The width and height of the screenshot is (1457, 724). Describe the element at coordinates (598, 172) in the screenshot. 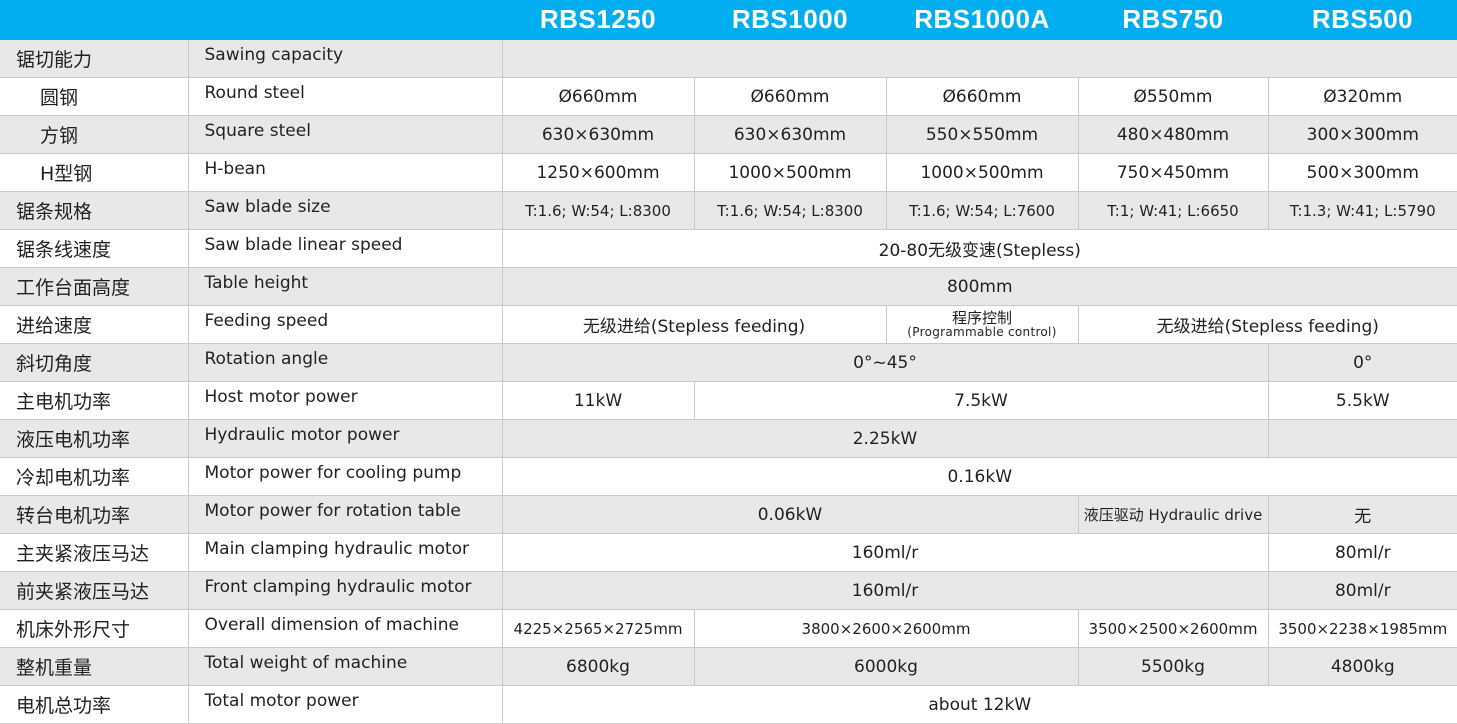

I see `spec-value: 1250×600mm` at that location.